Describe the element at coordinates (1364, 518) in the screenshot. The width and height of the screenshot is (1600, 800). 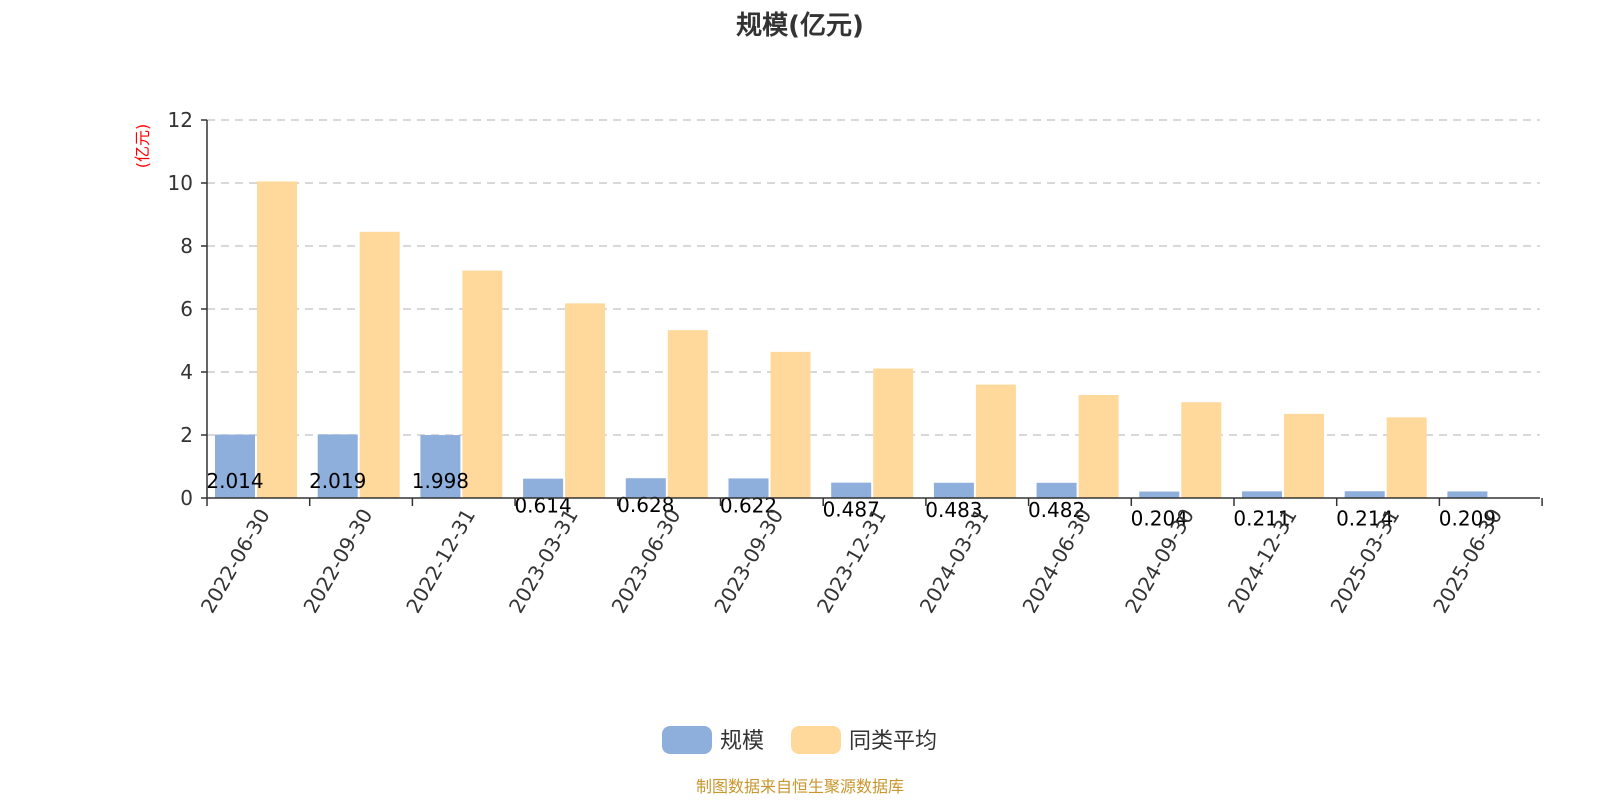
I see `data-label: 0.214` at that location.